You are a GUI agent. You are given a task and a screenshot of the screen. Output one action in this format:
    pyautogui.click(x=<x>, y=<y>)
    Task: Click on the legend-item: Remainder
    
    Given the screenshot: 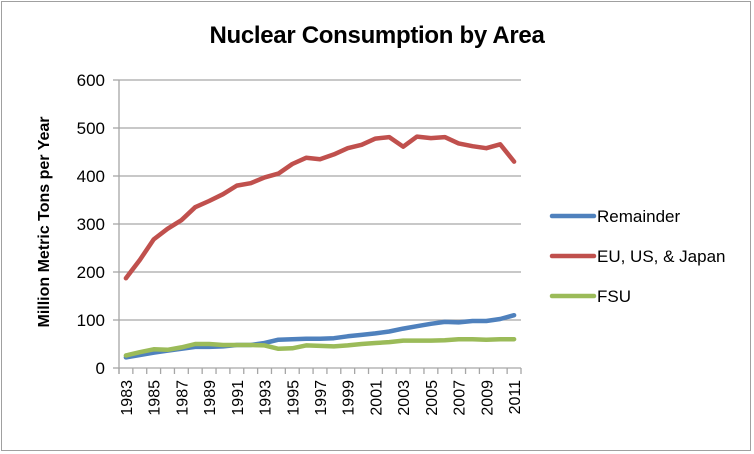 What is the action you would take?
    pyautogui.click(x=614, y=216)
    